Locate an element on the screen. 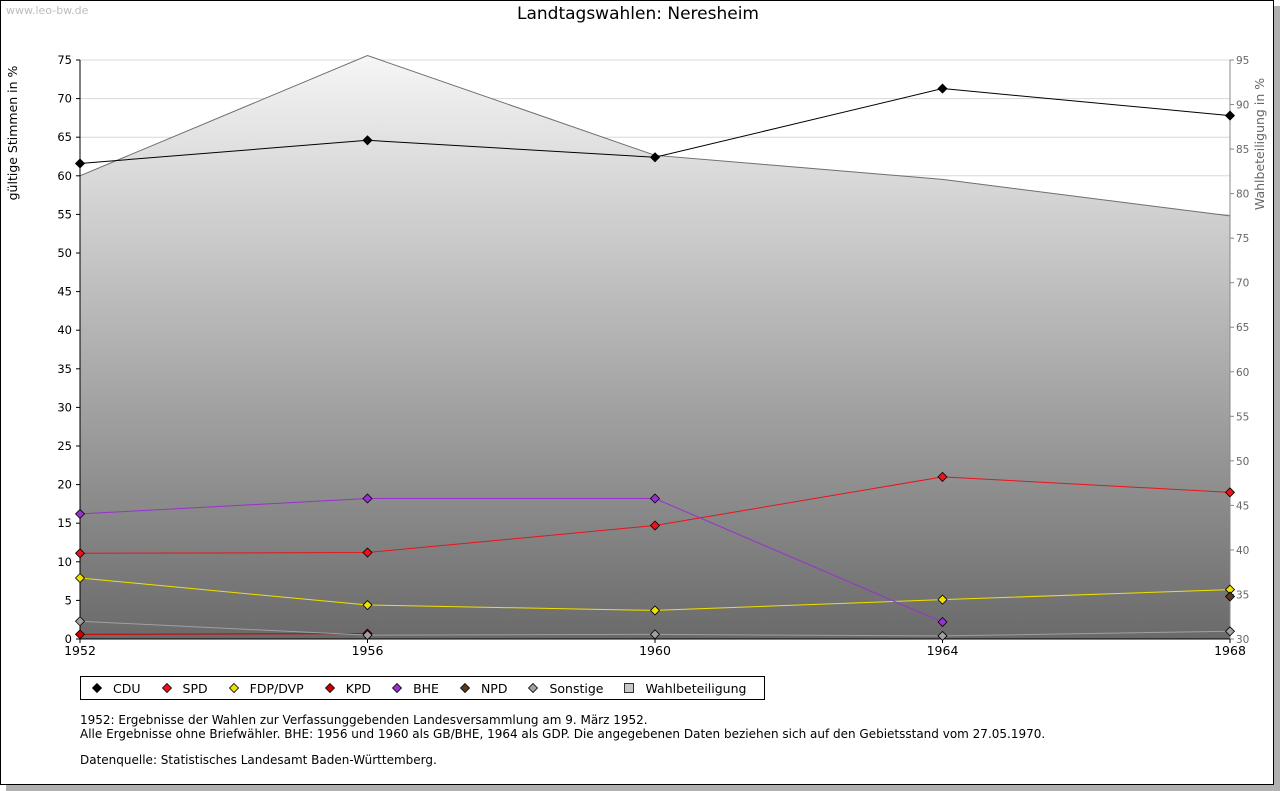 Image resolution: width=1280 pixels, height=791 pixels. y-tick-label-65: 65 is located at coordinates (64, 137).